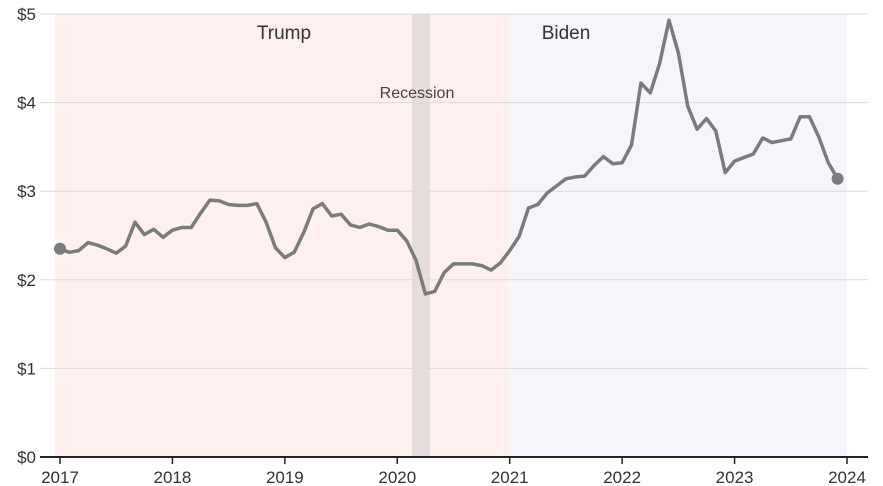  Describe the element at coordinates (284, 33) in the screenshot. I see `period-label-trump: Trump` at that location.